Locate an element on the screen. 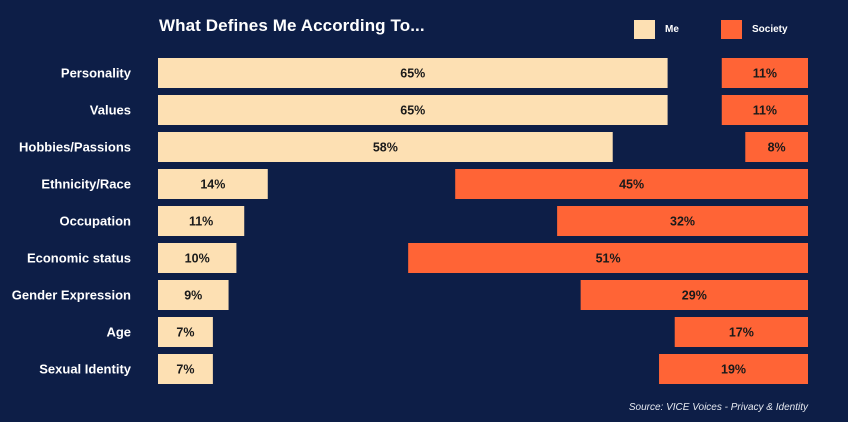 The height and width of the screenshot is (422, 848). value-label-society-economic-status: 51% is located at coordinates (608, 259).